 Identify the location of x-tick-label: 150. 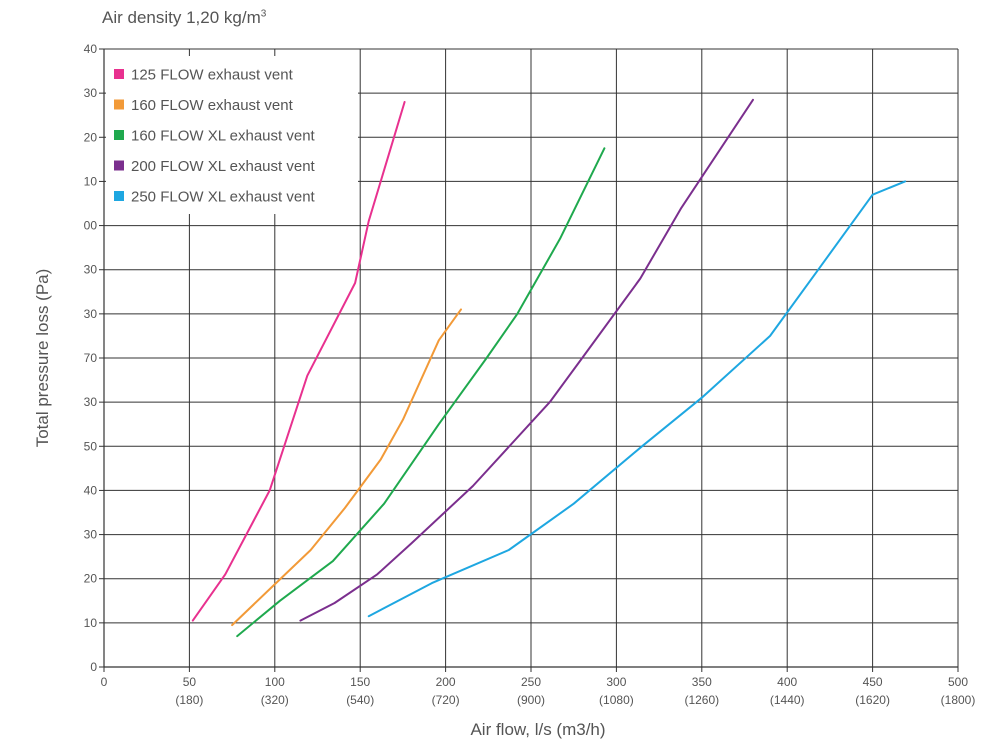
(360, 682).